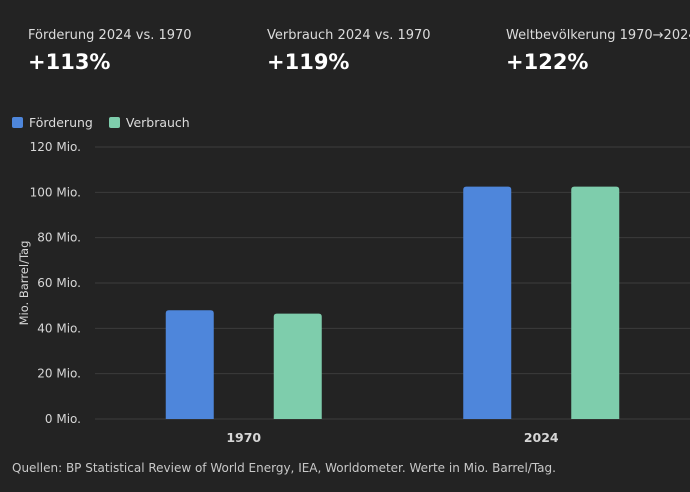  I want to click on legend-swatch-production, so click(17, 122).